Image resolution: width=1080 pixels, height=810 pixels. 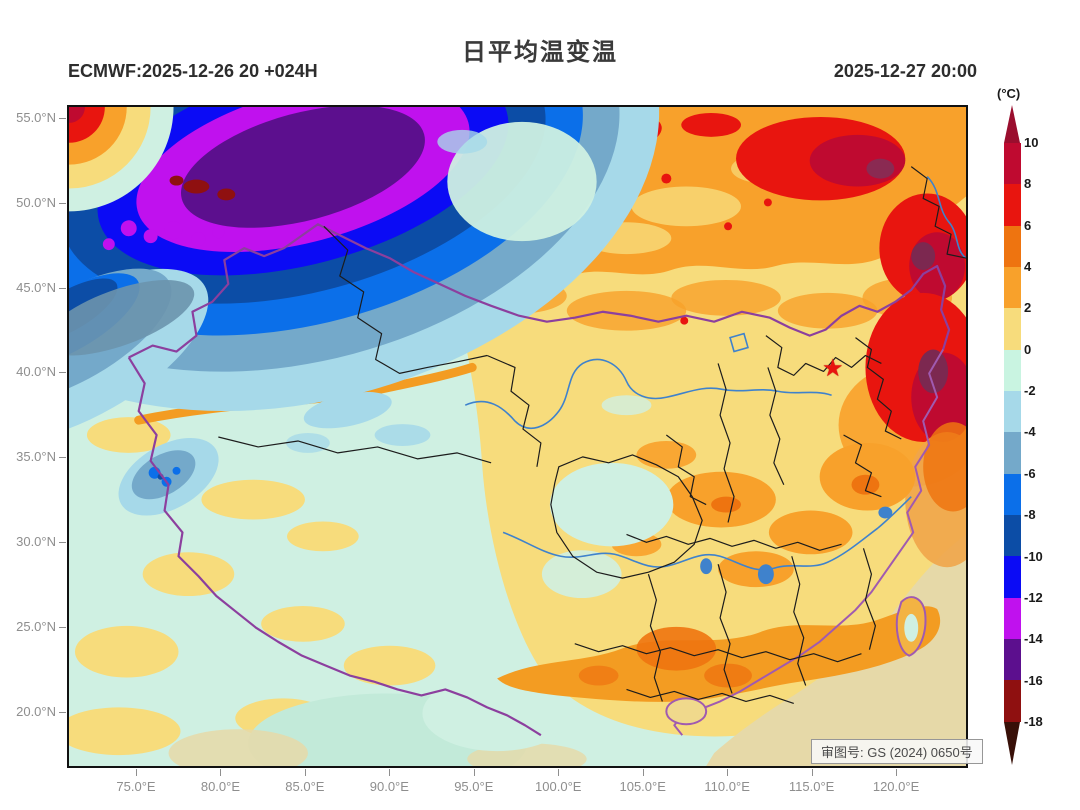 What do you see at coordinates (642, 786) in the screenshot?
I see `lon-tick-label: 105.0°E` at bounding box center [642, 786].